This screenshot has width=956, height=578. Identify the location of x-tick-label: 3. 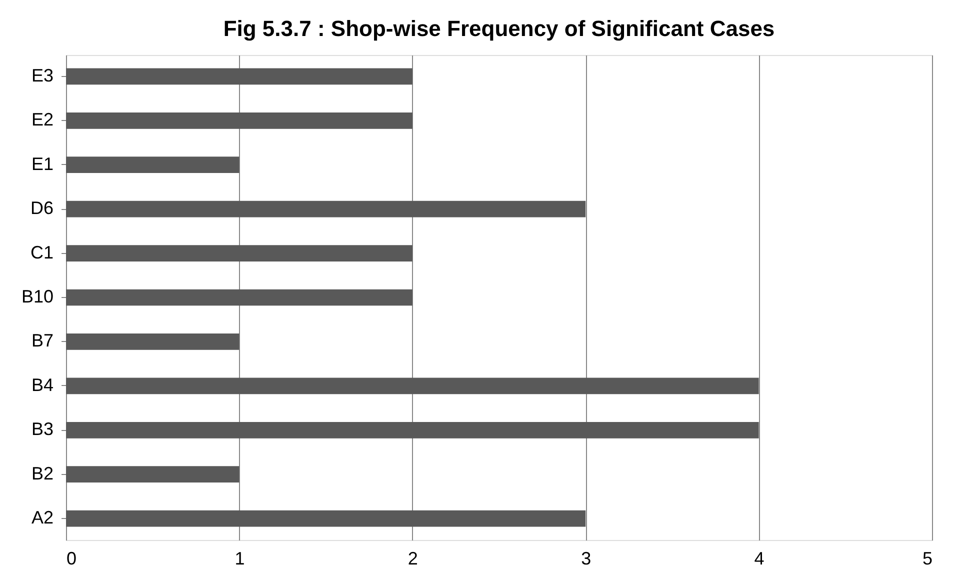
(586, 558).